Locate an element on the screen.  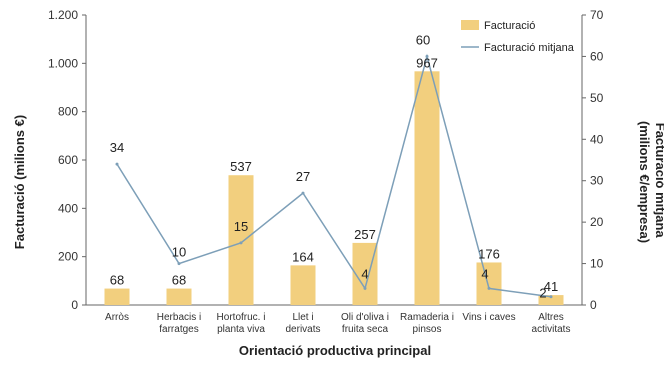
right-y-tick-label: 30 is located at coordinates (597, 181).